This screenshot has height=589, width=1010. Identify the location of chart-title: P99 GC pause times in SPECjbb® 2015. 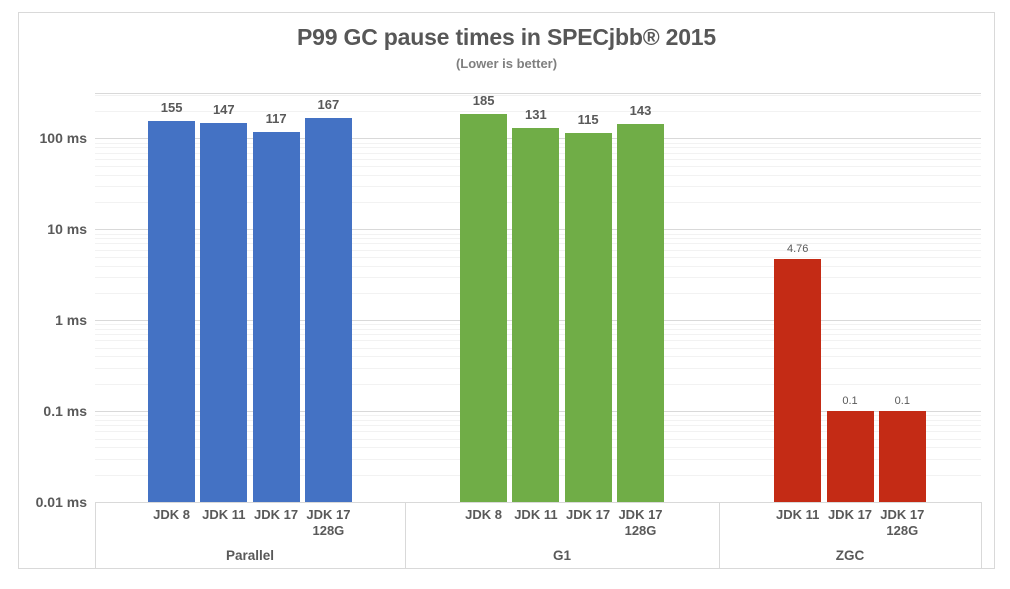
(506, 37).